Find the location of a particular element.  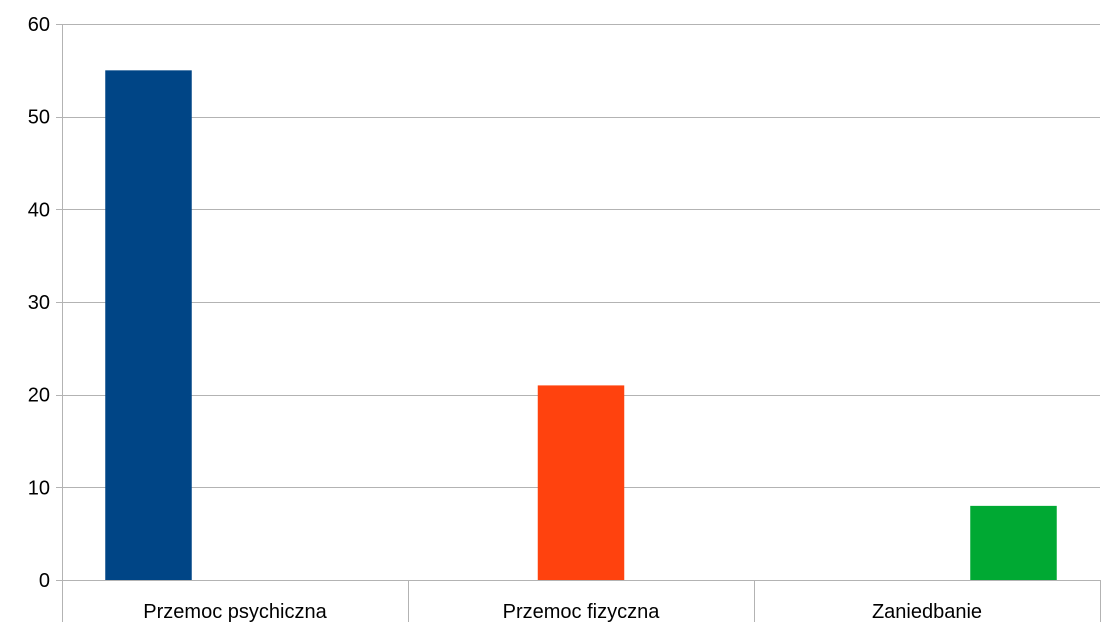

x-tick-label: Zaniedbanie is located at coordinates (927, 612).